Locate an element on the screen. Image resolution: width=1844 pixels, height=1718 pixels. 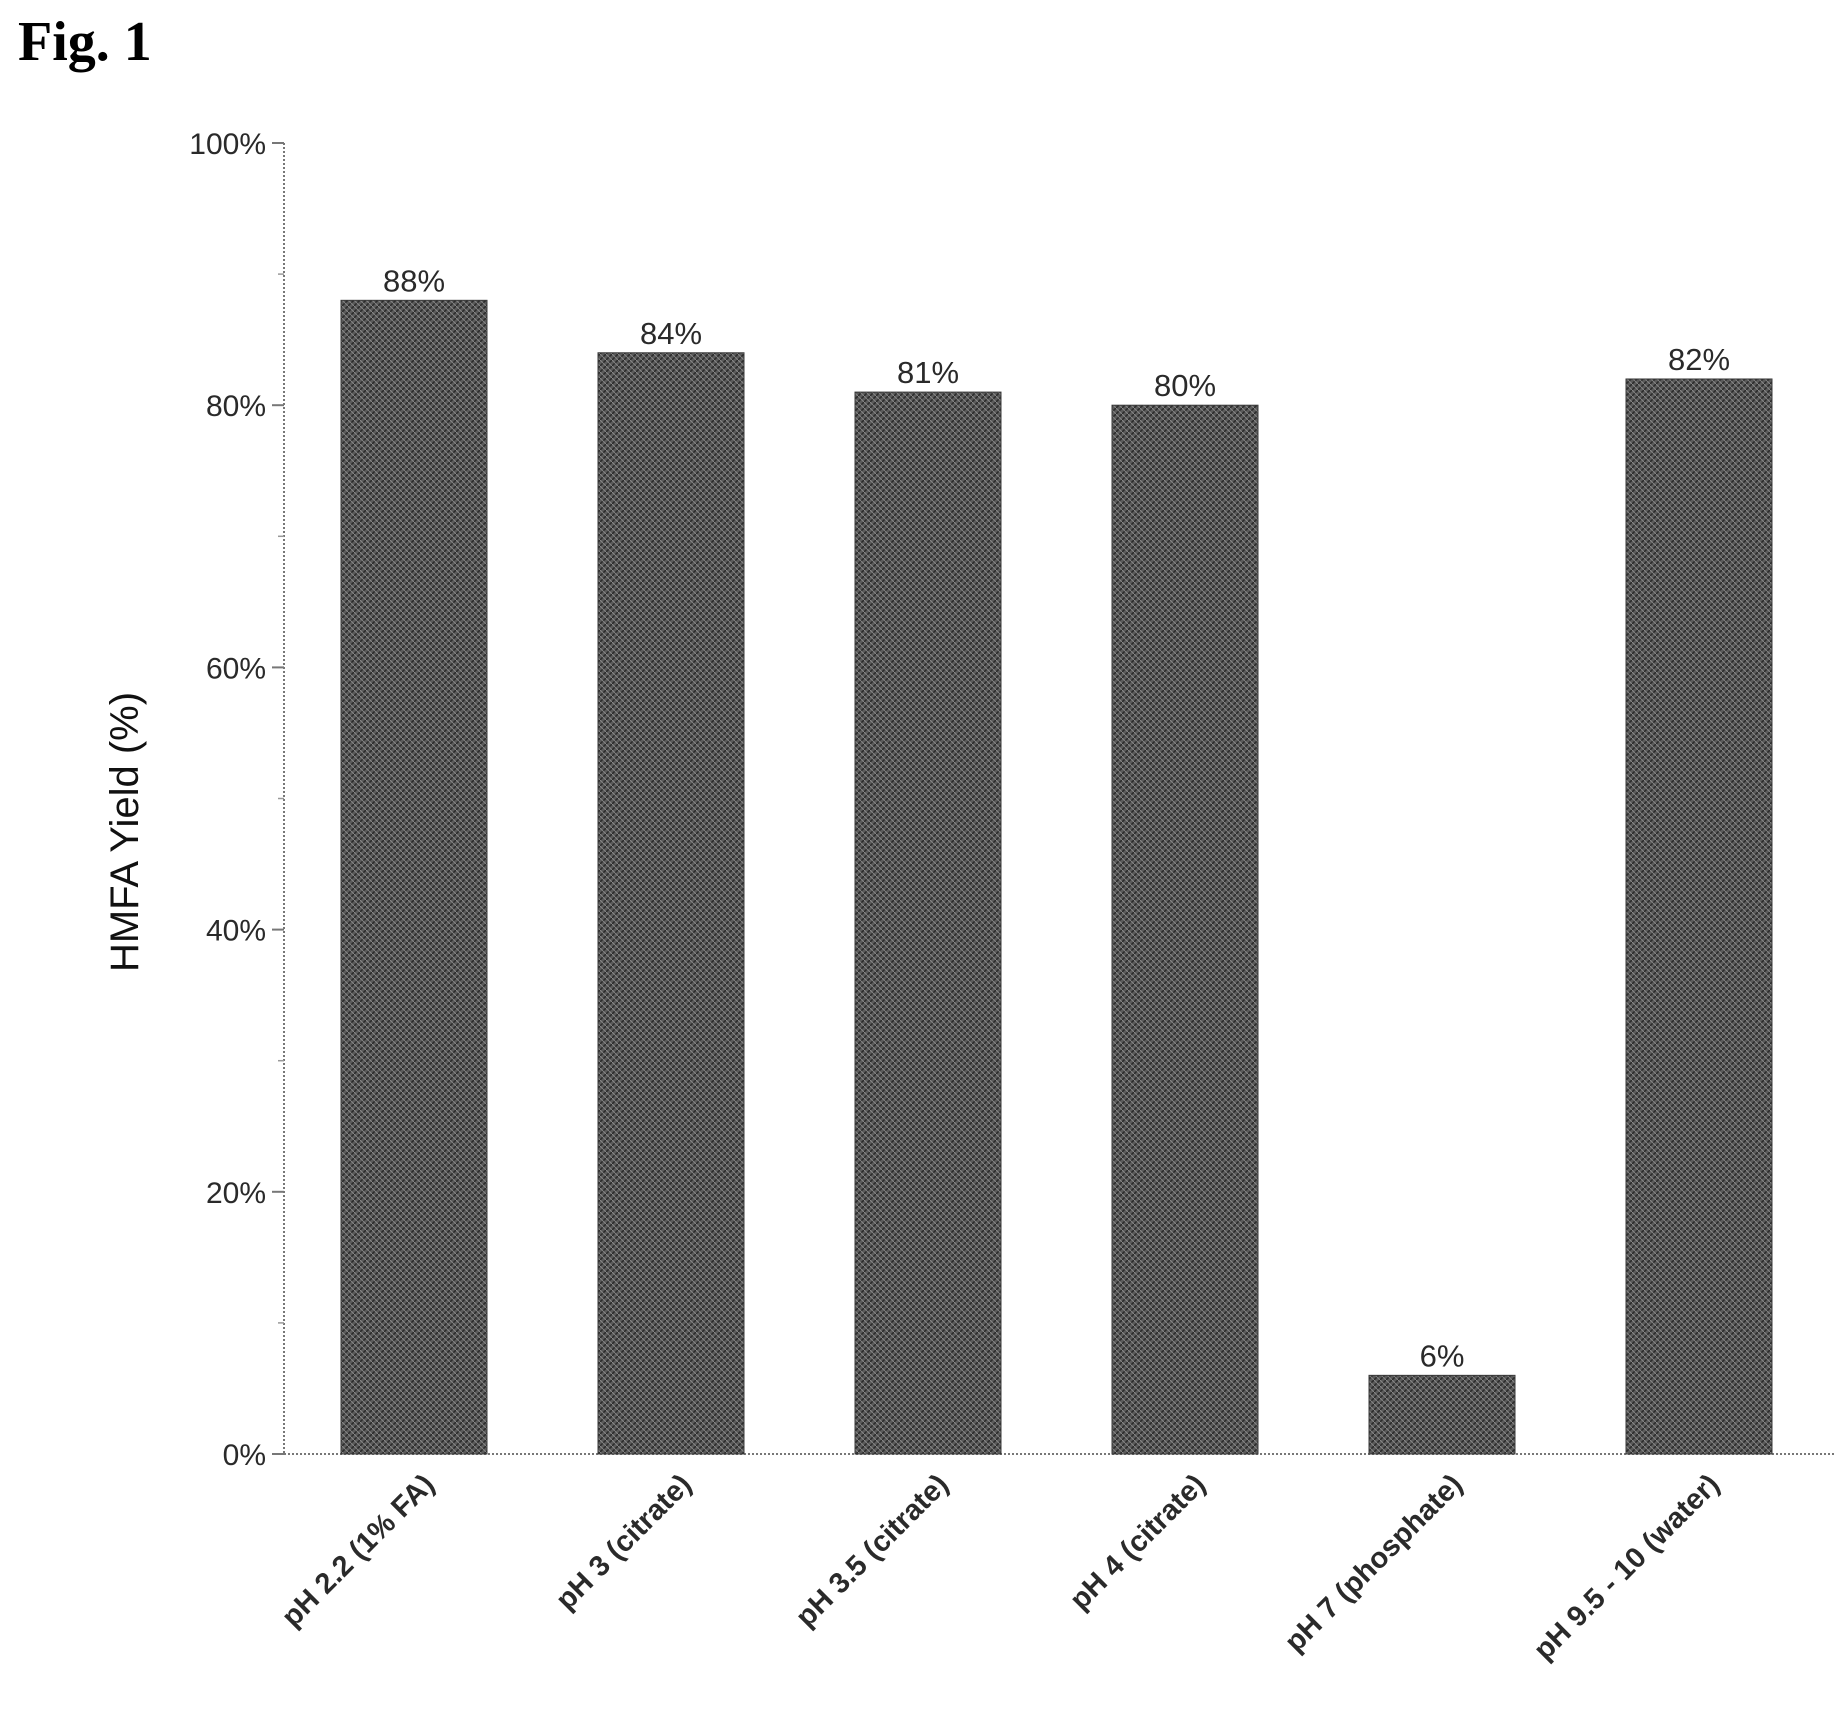
y-axis-label: HMFA Yield (%) is located at coordinates (125, 832).